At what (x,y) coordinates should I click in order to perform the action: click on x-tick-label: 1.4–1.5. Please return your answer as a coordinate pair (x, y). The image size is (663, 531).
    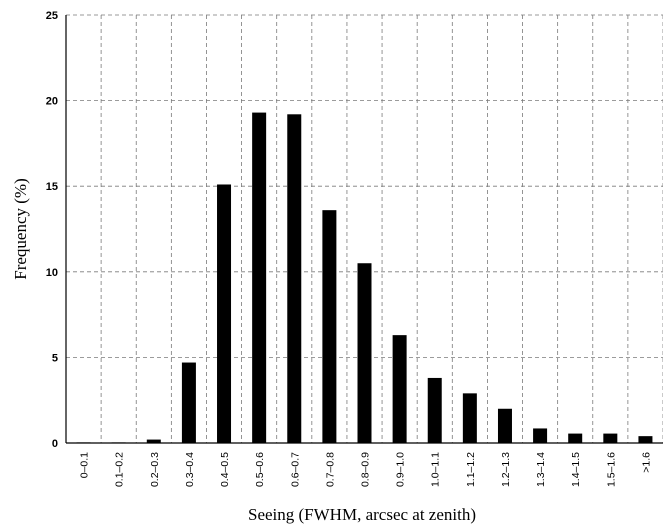
    Looking at the image, I should click on (576, 469).